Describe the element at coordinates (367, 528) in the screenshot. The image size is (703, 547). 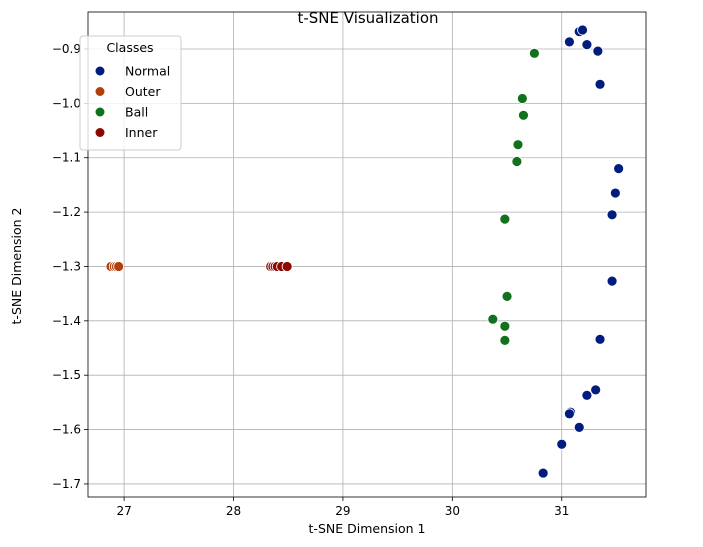
I see `x-axis-label: t-SNE Dimension 1` at that location.